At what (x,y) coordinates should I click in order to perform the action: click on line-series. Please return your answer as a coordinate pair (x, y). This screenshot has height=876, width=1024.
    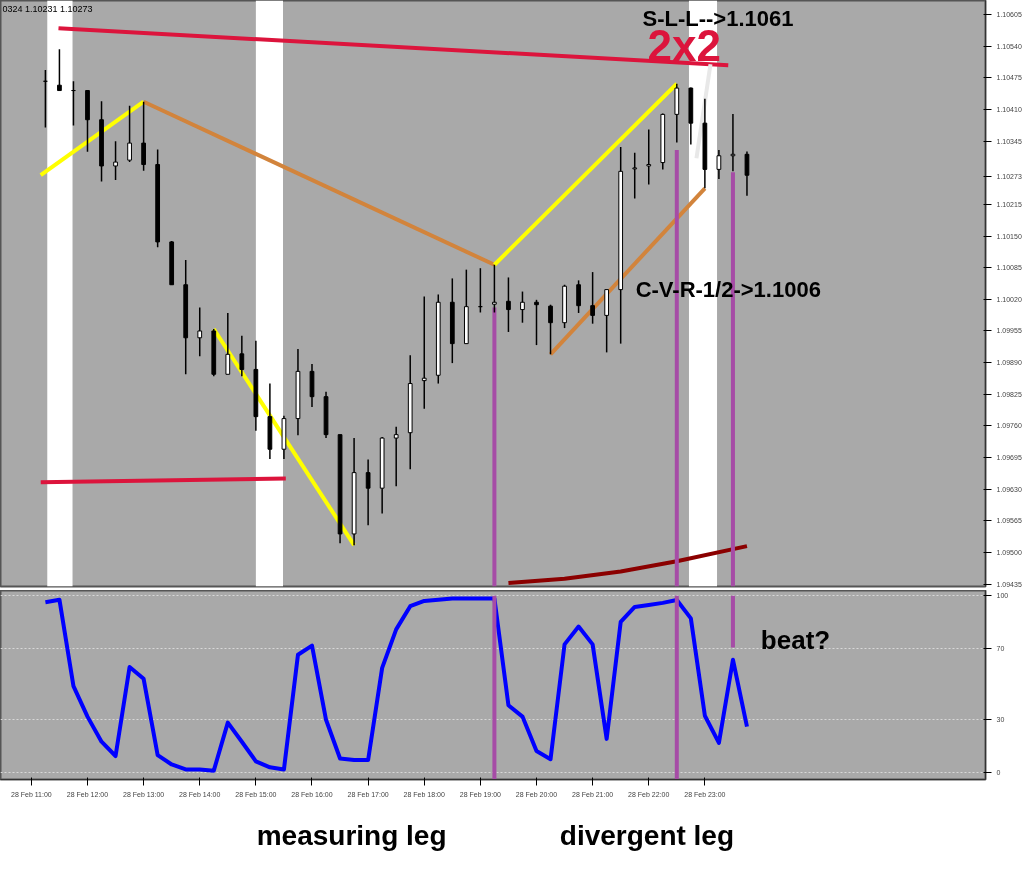
    Looking at the image, I should click on (396, 684).